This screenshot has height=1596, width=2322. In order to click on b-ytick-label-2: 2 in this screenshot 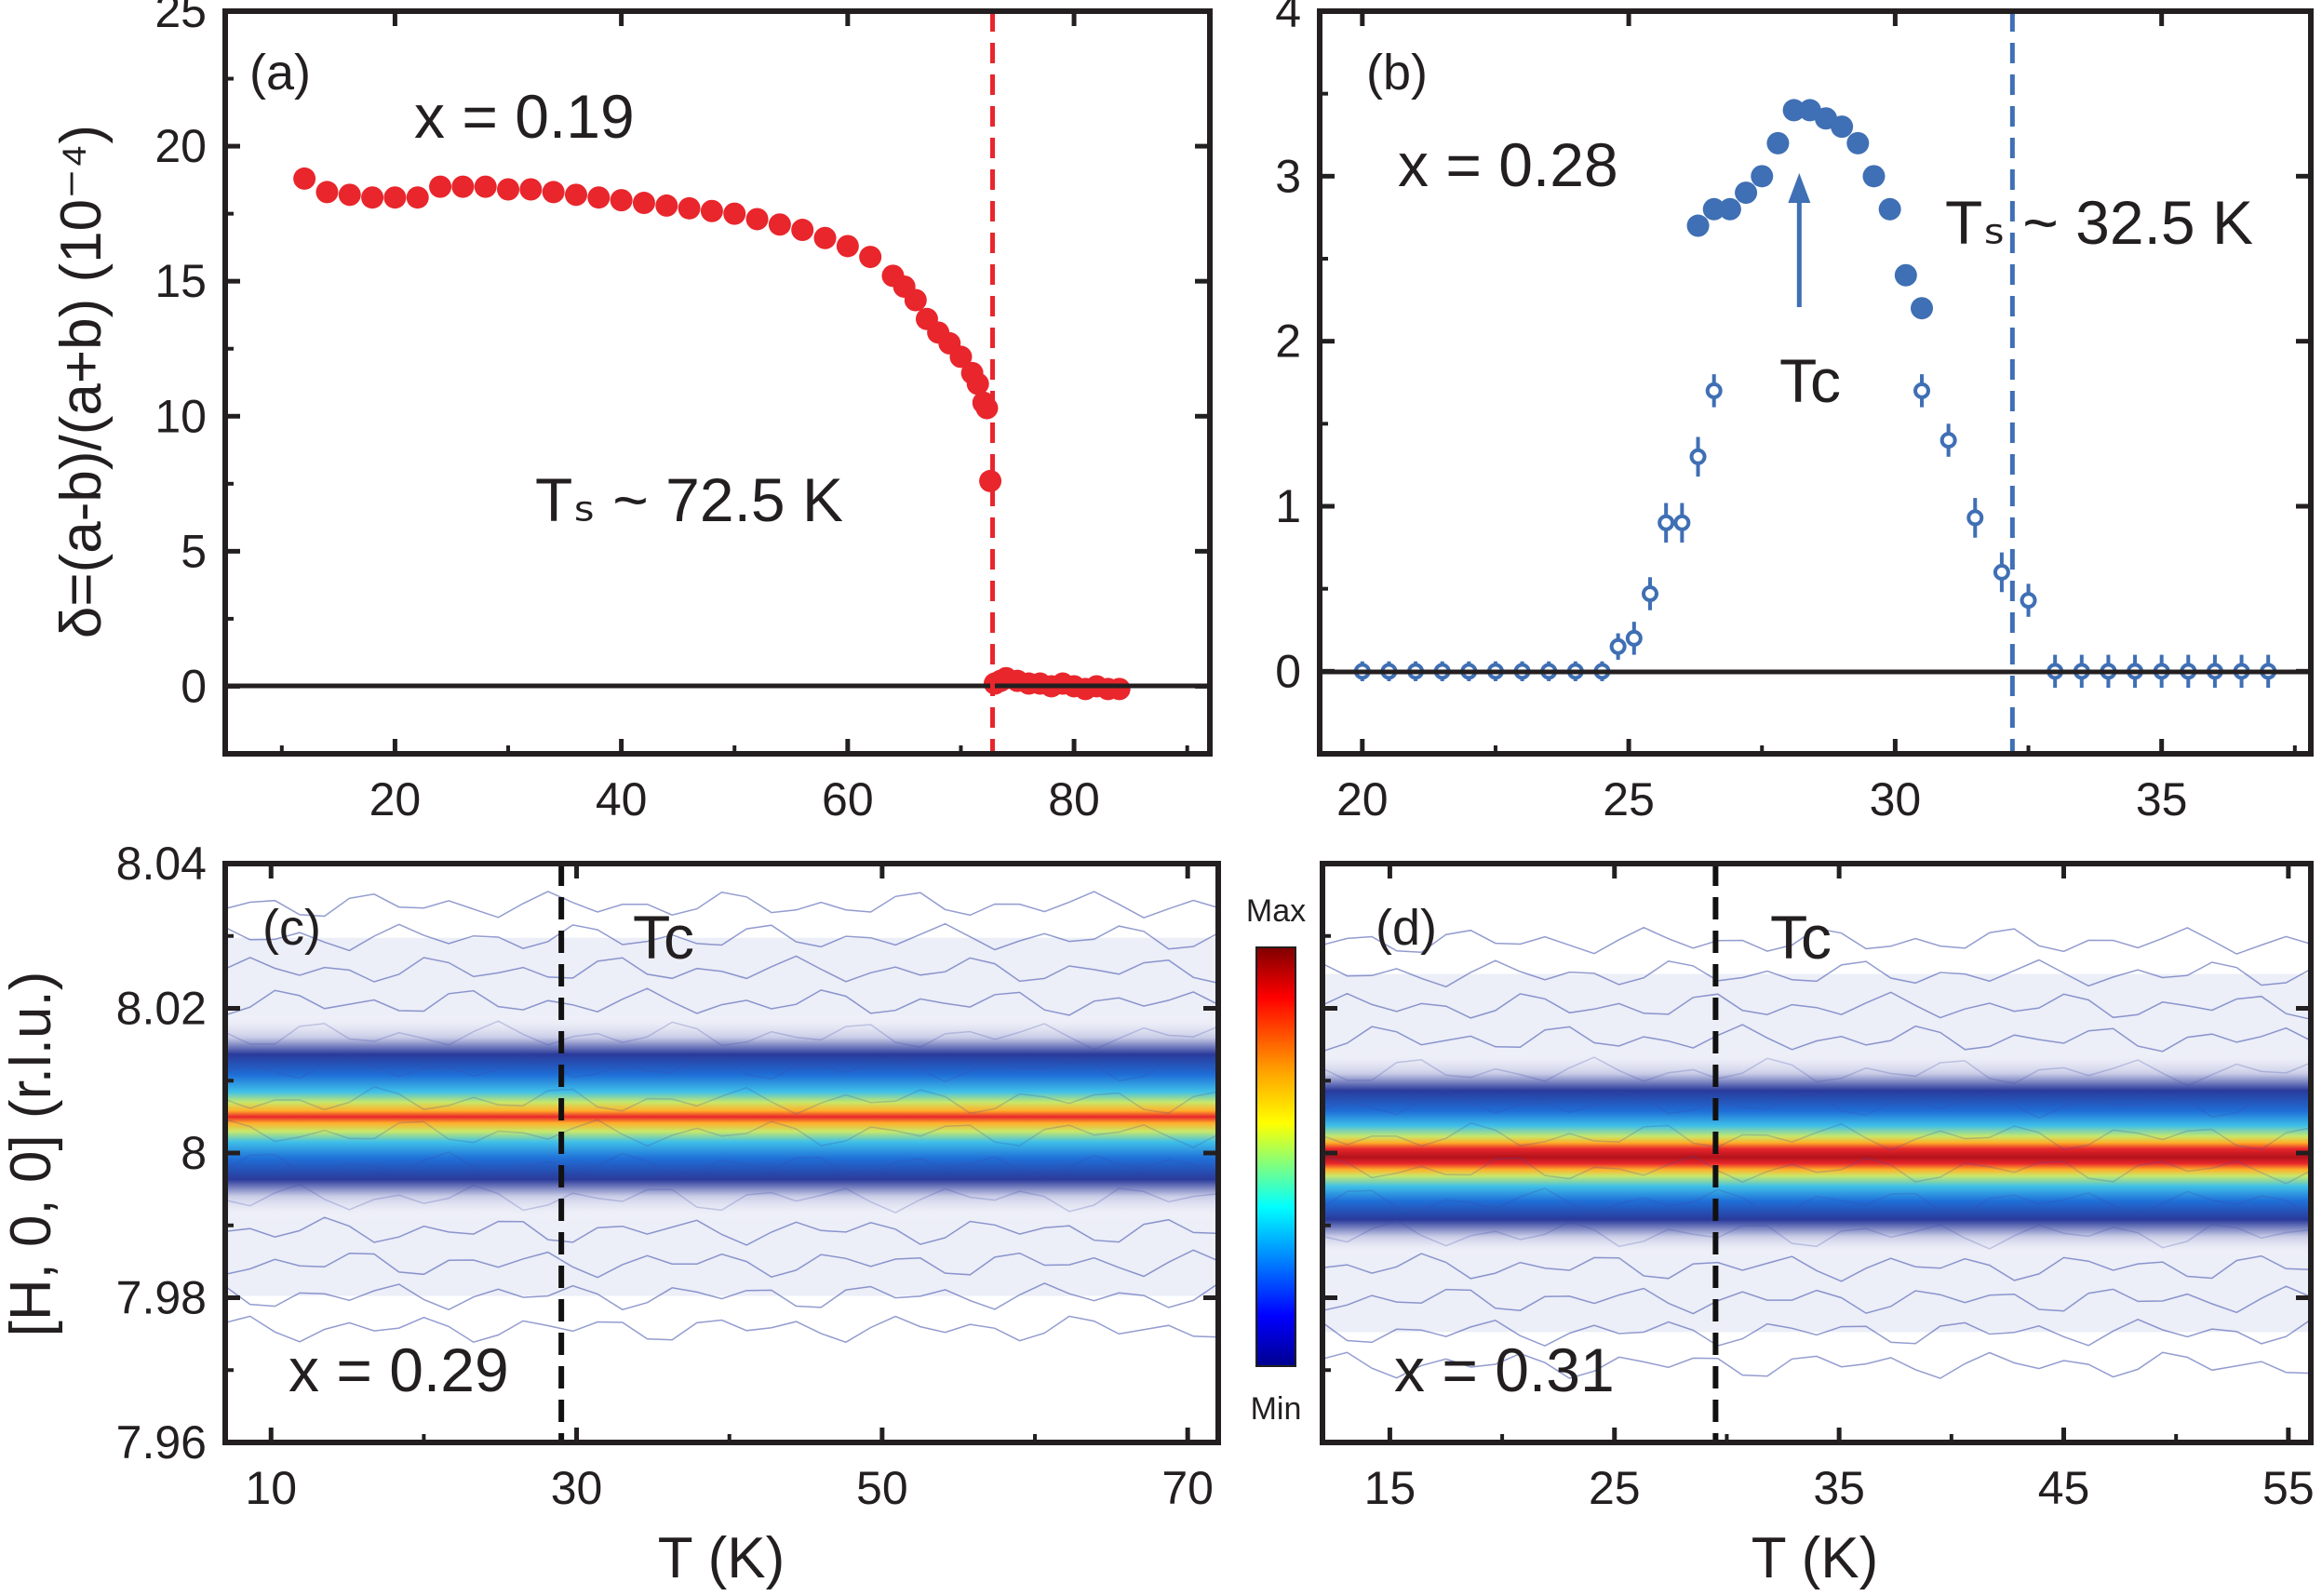, I will do `click(1288, 341)`.